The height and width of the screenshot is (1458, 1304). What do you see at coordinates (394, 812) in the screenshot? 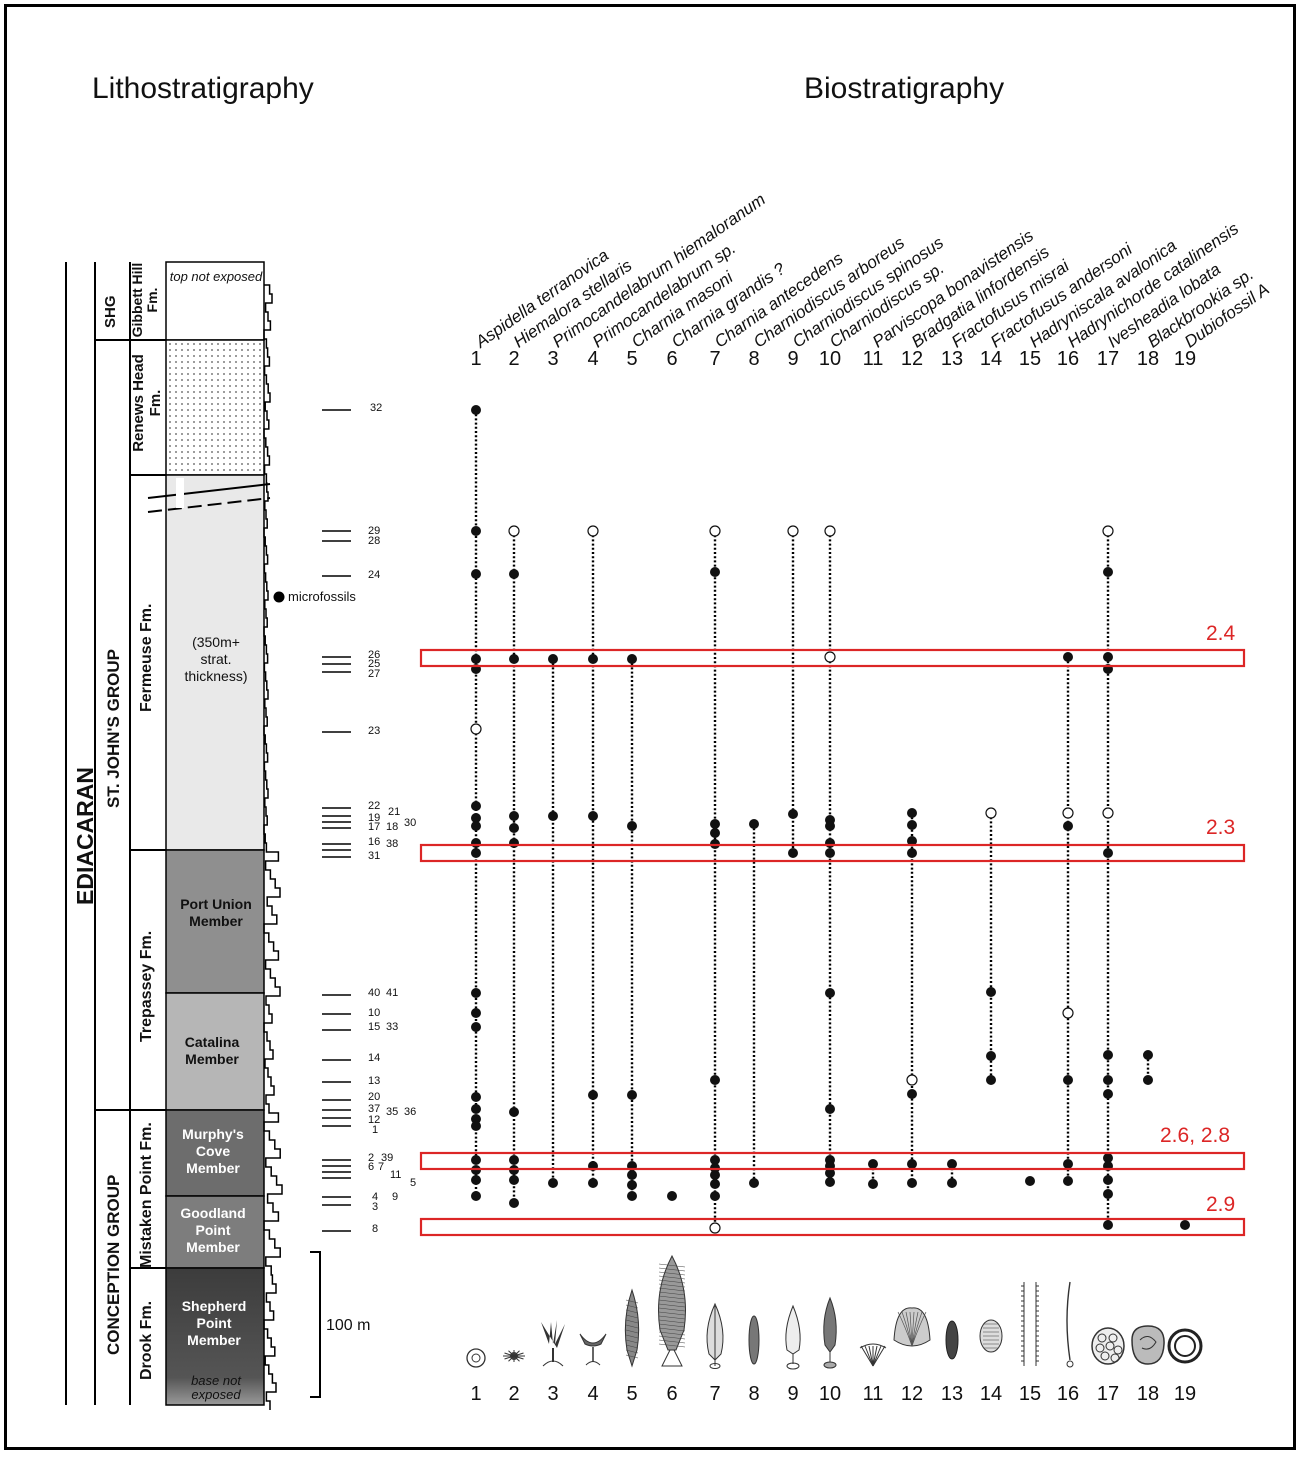
I see `level-number: 21` at bounding box center [394, 812].